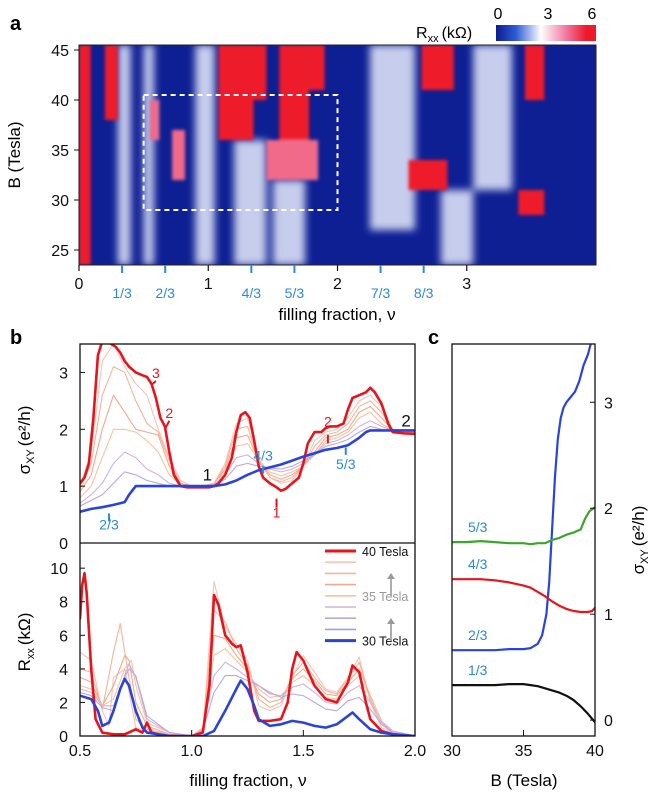  What do you see at coordinates (385, 642) in the screenshot?
I see `legend-label: 30 Tesla` at bounding box center [385, 642].